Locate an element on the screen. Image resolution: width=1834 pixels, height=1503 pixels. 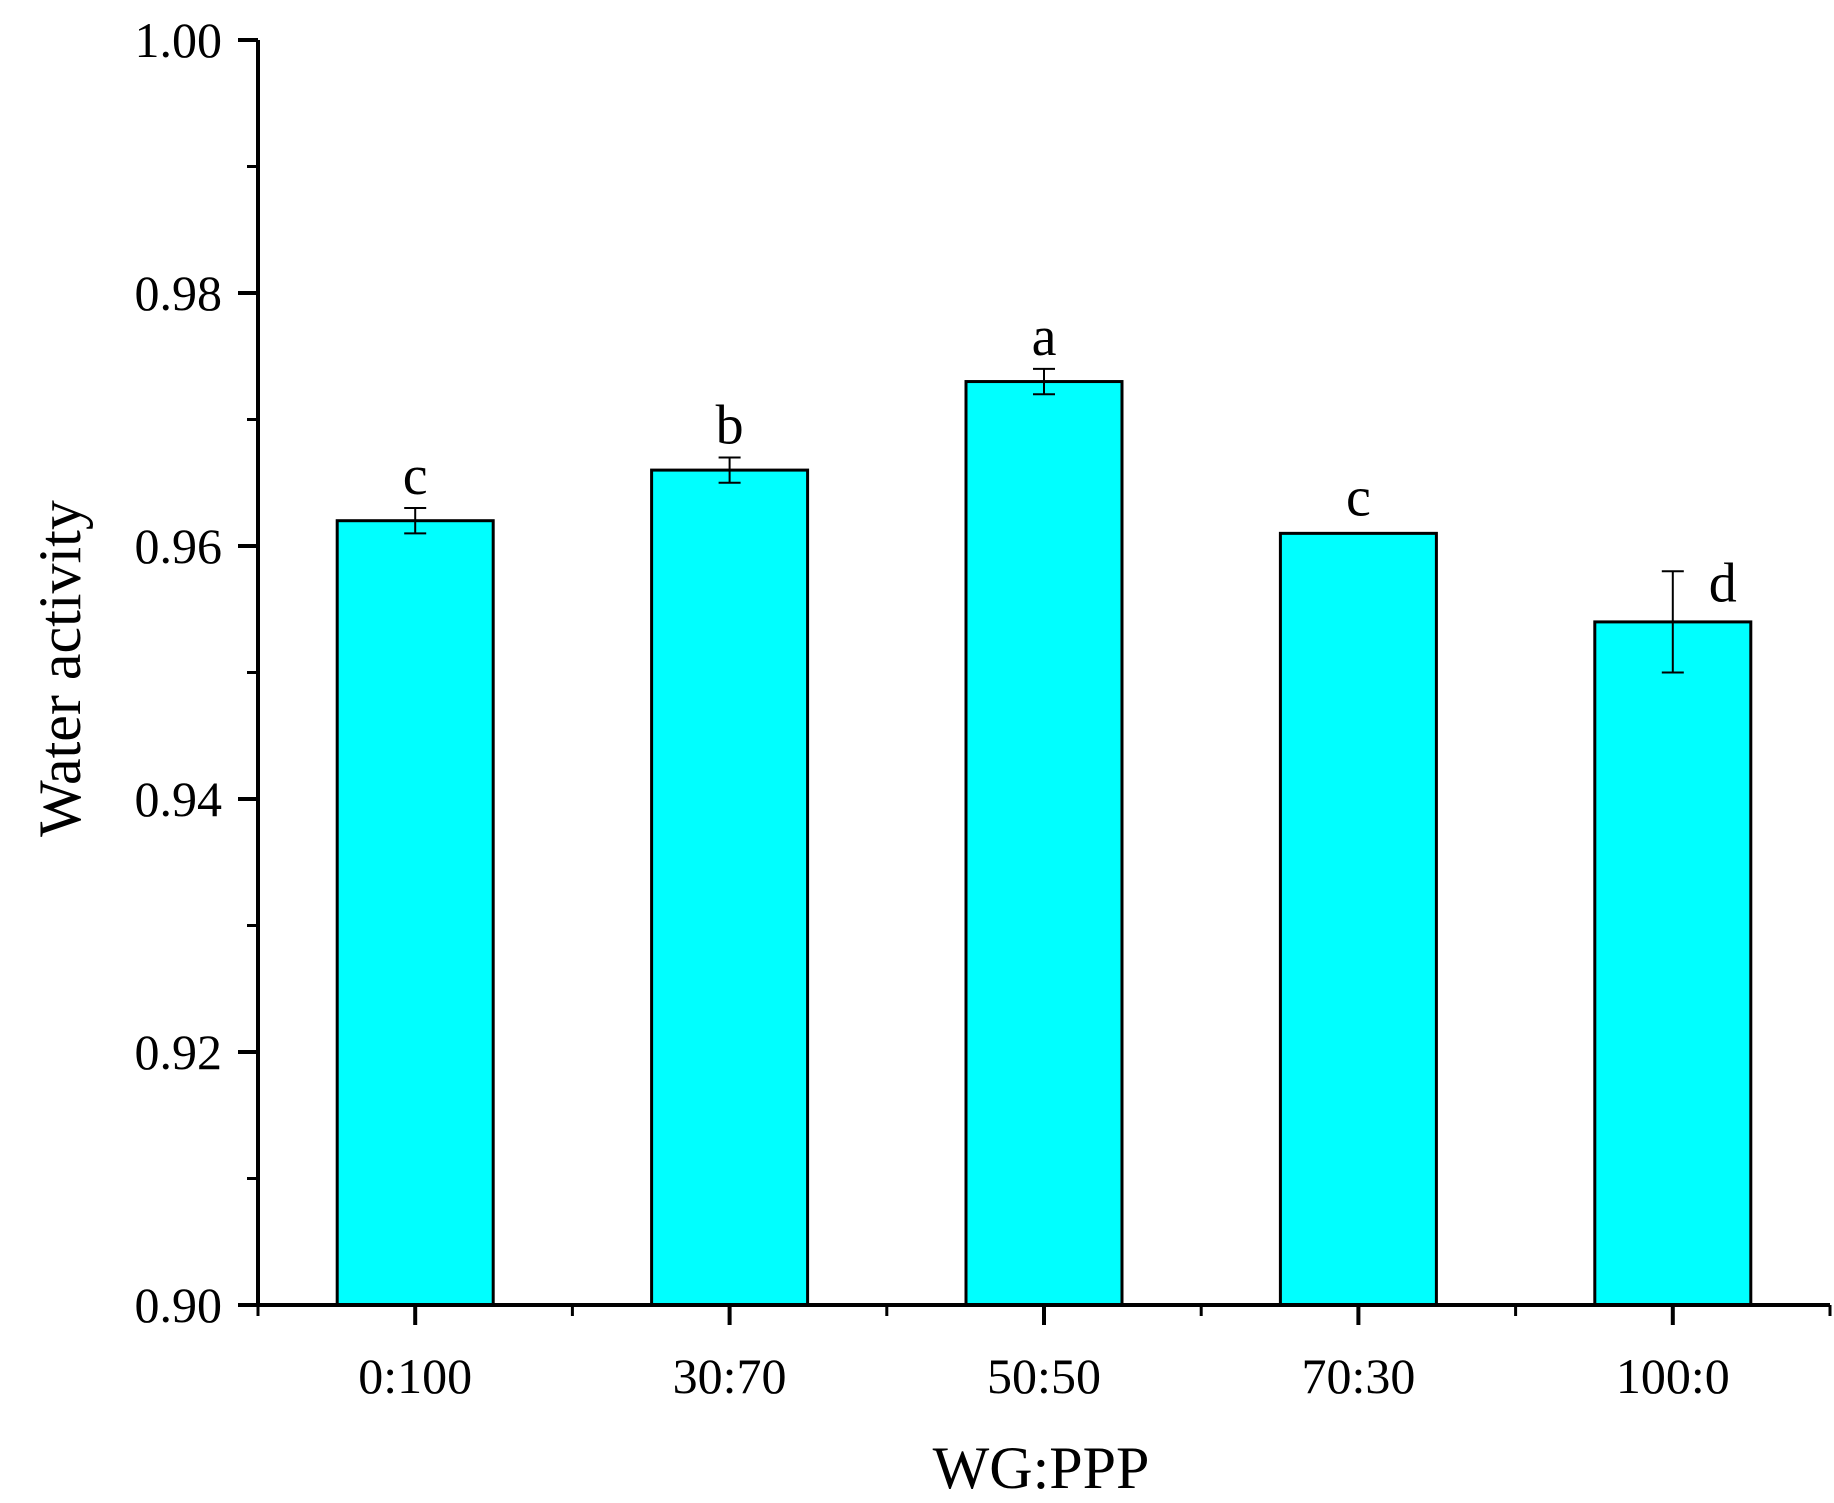
significance-label: a is located at coordinates (1044, 337).